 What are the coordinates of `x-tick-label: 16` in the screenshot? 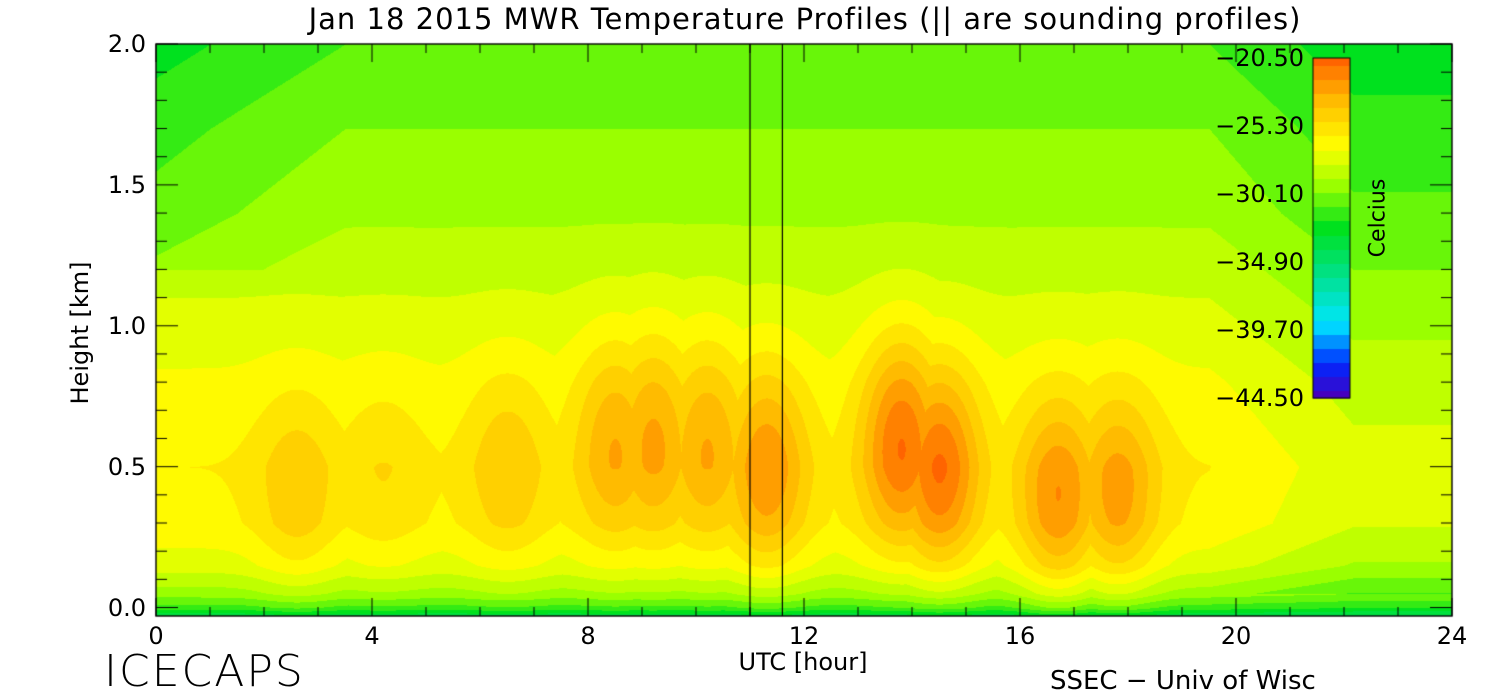 It's located at (1020, 636).